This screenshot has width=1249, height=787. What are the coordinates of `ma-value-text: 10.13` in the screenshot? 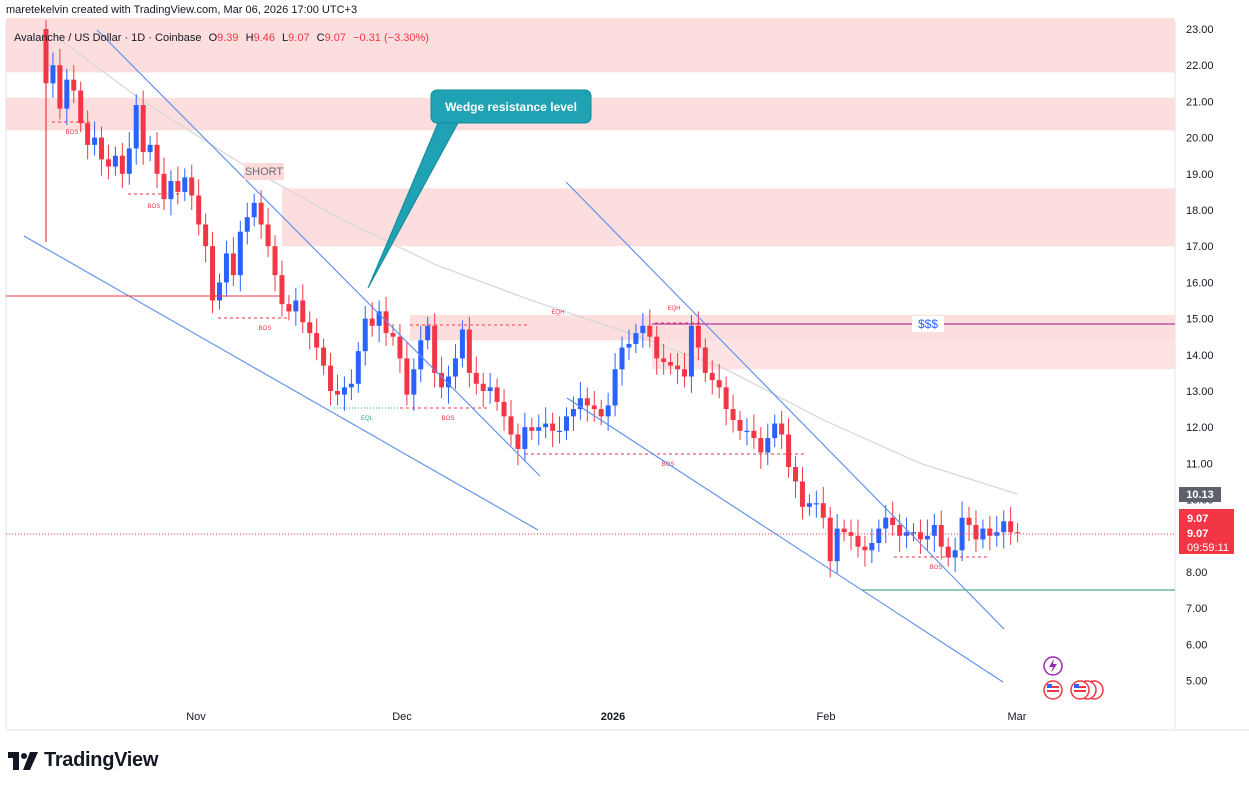 It's located at (1200, 495).